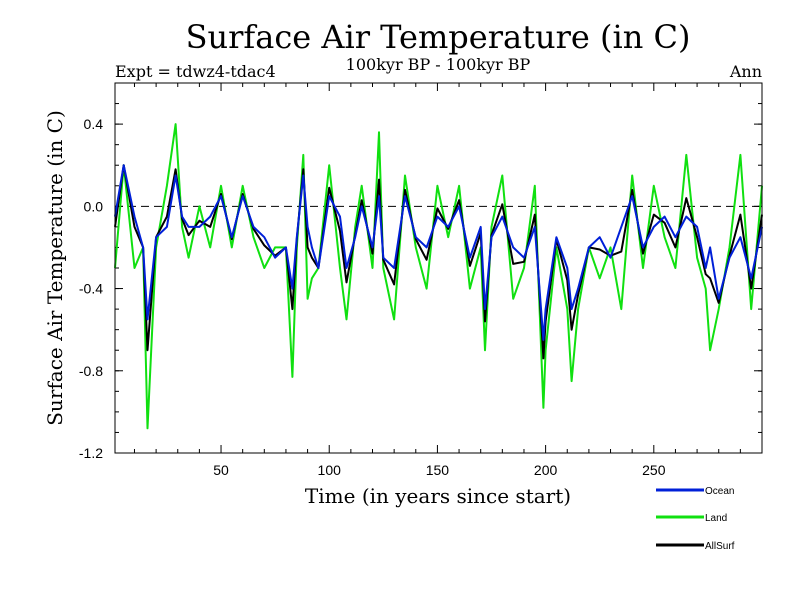  What do you see at coordinates (720, 546) in the screenshot?
I see `legend-label-allsurf: AllSurf` at bounding box center [720, 546].